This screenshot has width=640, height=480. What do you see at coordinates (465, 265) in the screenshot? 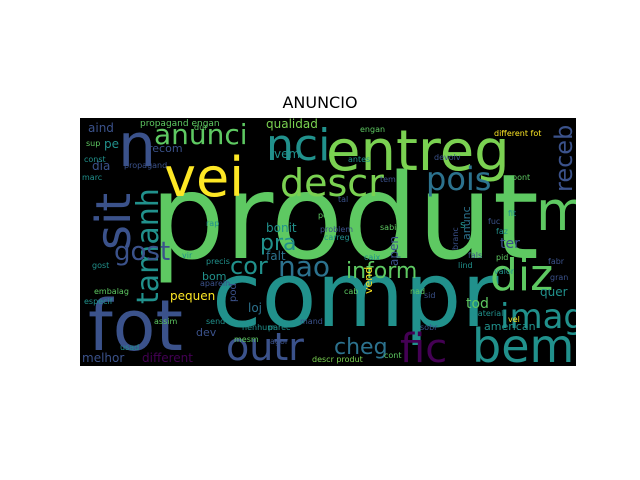
I see `wordcloud-word: lind` at bounding box center [465, 265].